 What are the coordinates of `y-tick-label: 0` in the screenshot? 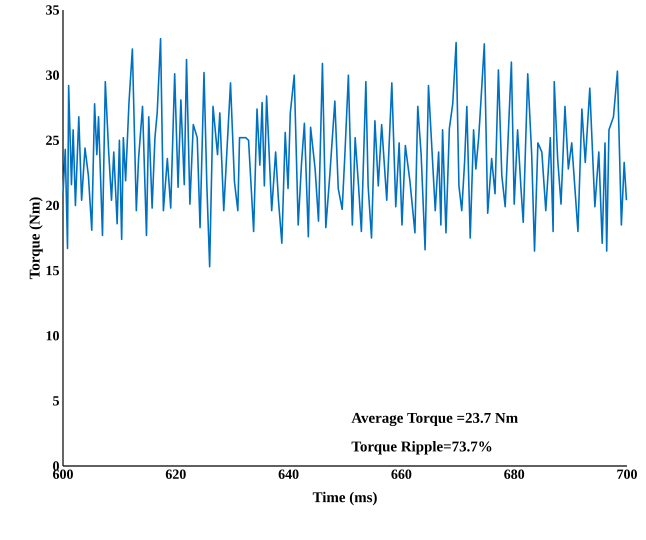 It's located at (56, 466).